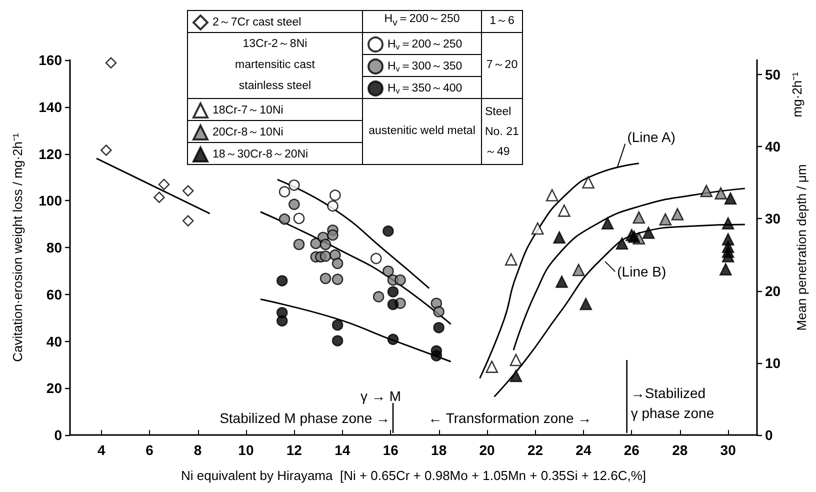 The height and width of the screenshot is (492, 816). What do you see at coordinates (294, 450) in the screenshot?
I see `x-tick-label: 12` at bounding box center [294, 450].